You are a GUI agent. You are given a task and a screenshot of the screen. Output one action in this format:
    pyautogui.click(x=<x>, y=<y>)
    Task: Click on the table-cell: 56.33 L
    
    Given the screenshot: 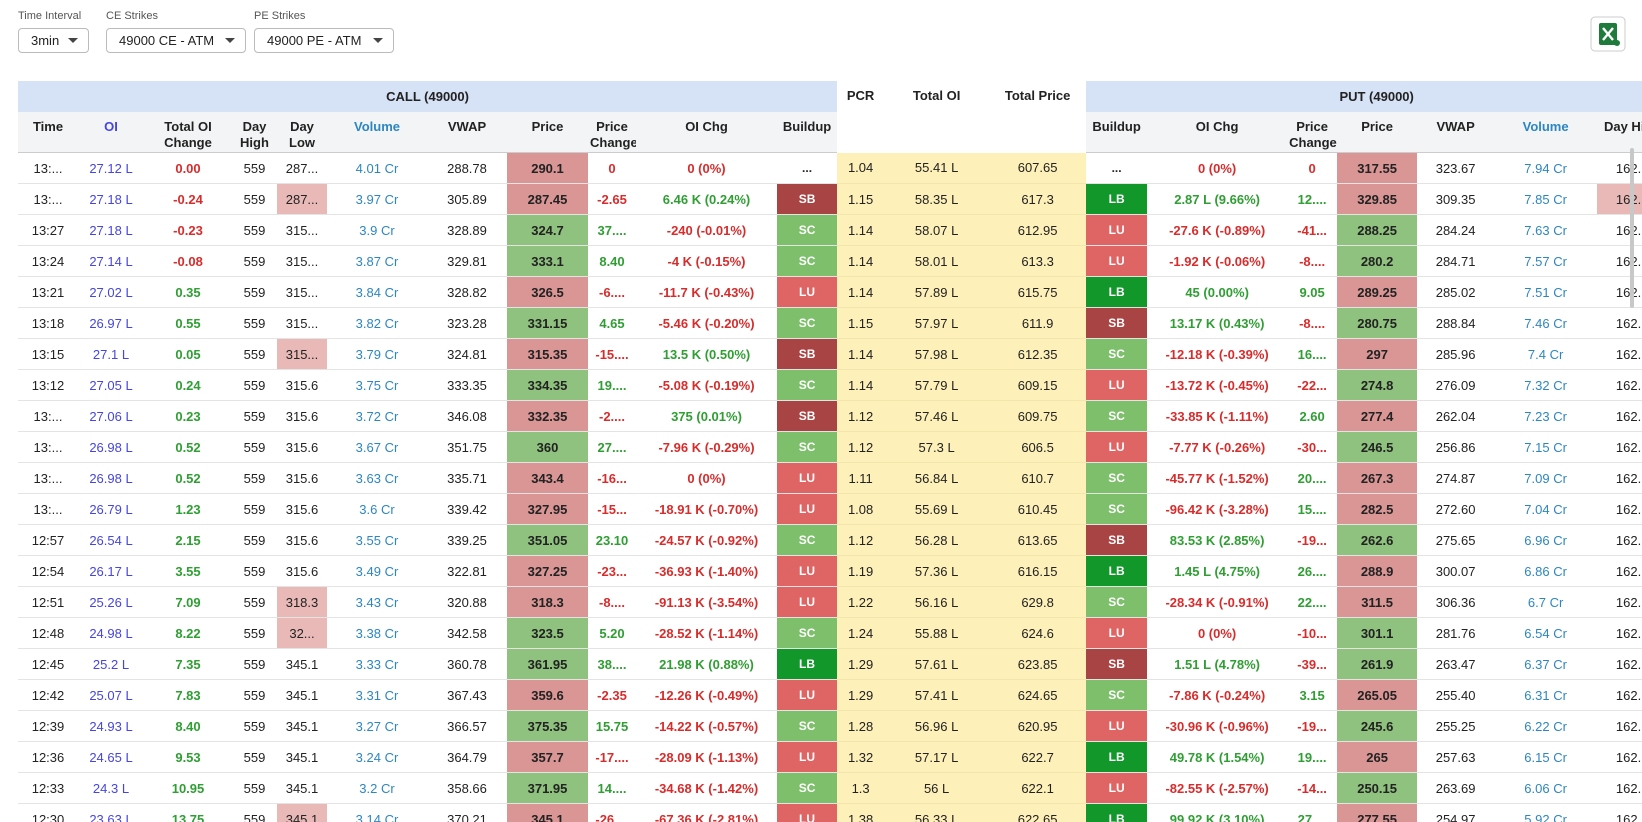 What is the action you would take?
    pyautogui.click(x=937, y=812)
    